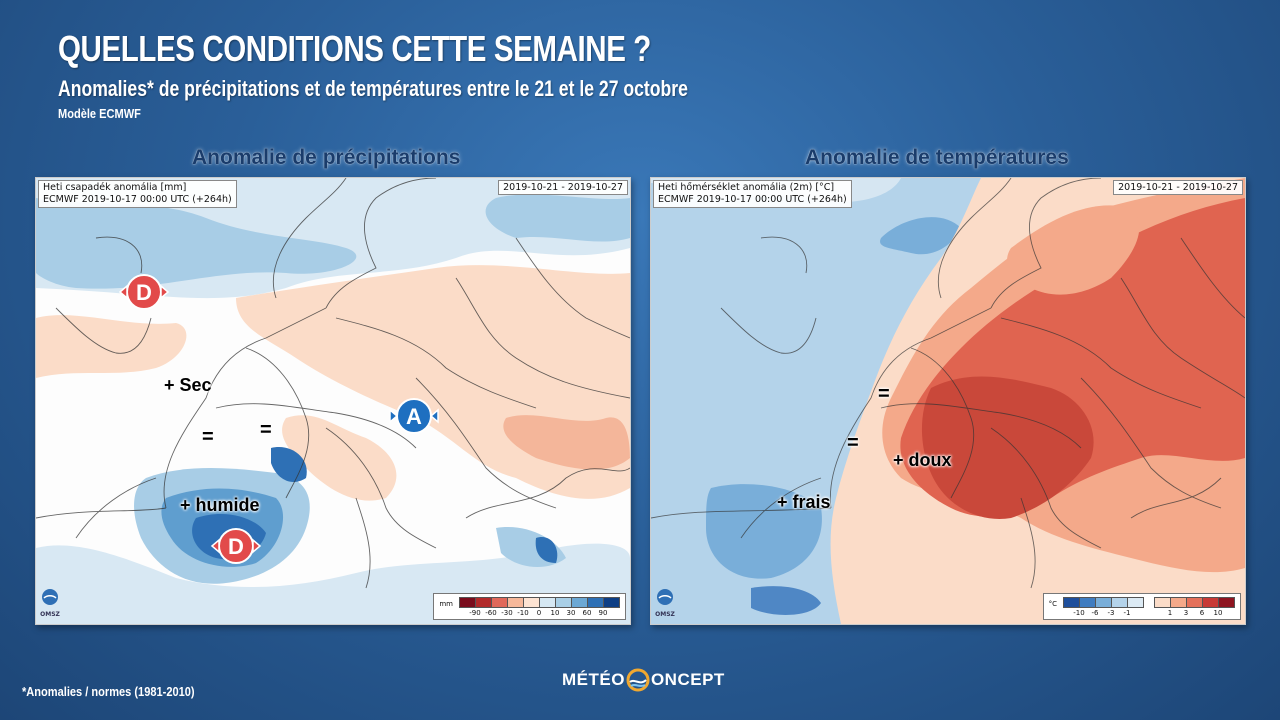 The height and width of the screenshot is (720, 1280). I want to click on high-pressure-symbol: A, so click(414, 416).